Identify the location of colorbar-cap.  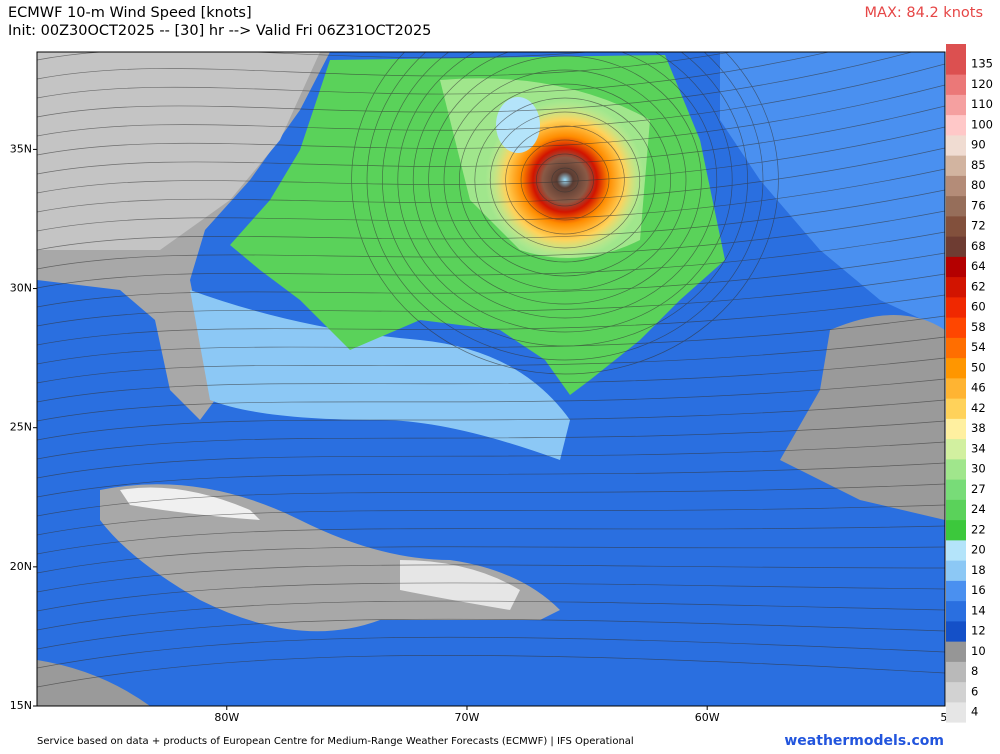
(956, 49).